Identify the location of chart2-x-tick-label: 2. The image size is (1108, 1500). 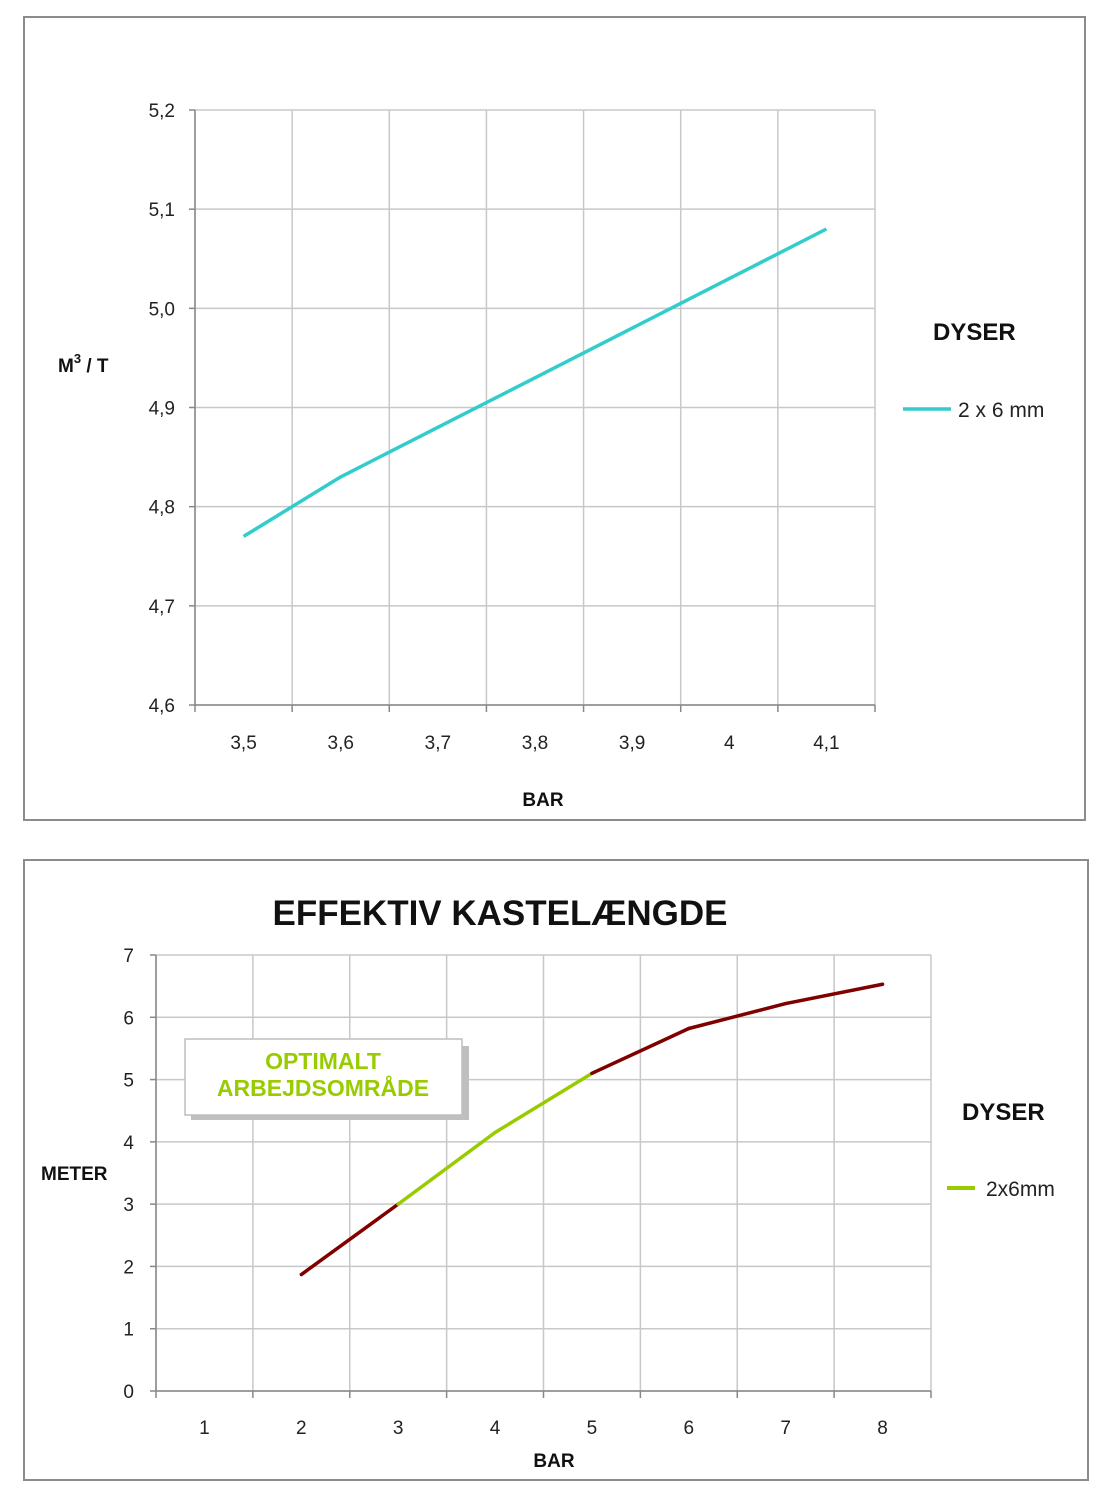
(301, 1428).